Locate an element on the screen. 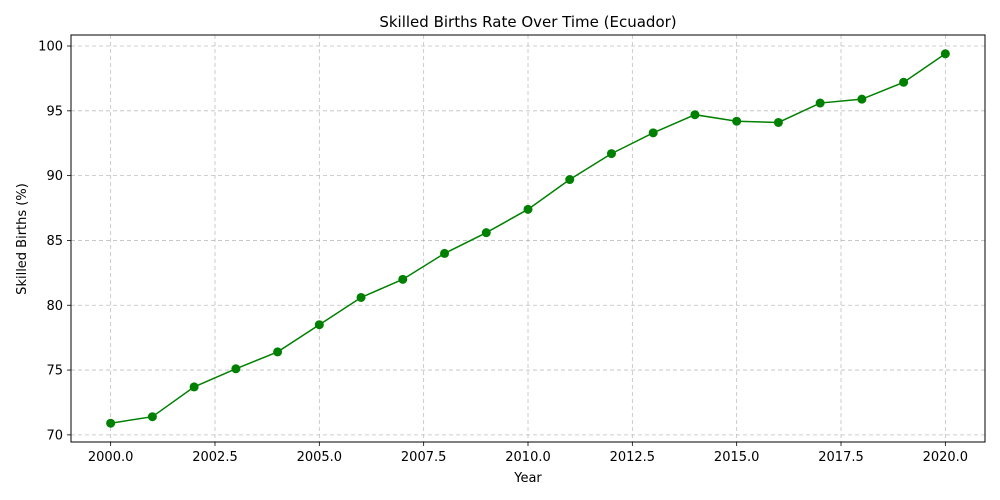 The width and height of the screenshot is (1000, 500). chart-title: Skilled Births Rate Over Time (Ecuador) is located at coordinates (527, 22).